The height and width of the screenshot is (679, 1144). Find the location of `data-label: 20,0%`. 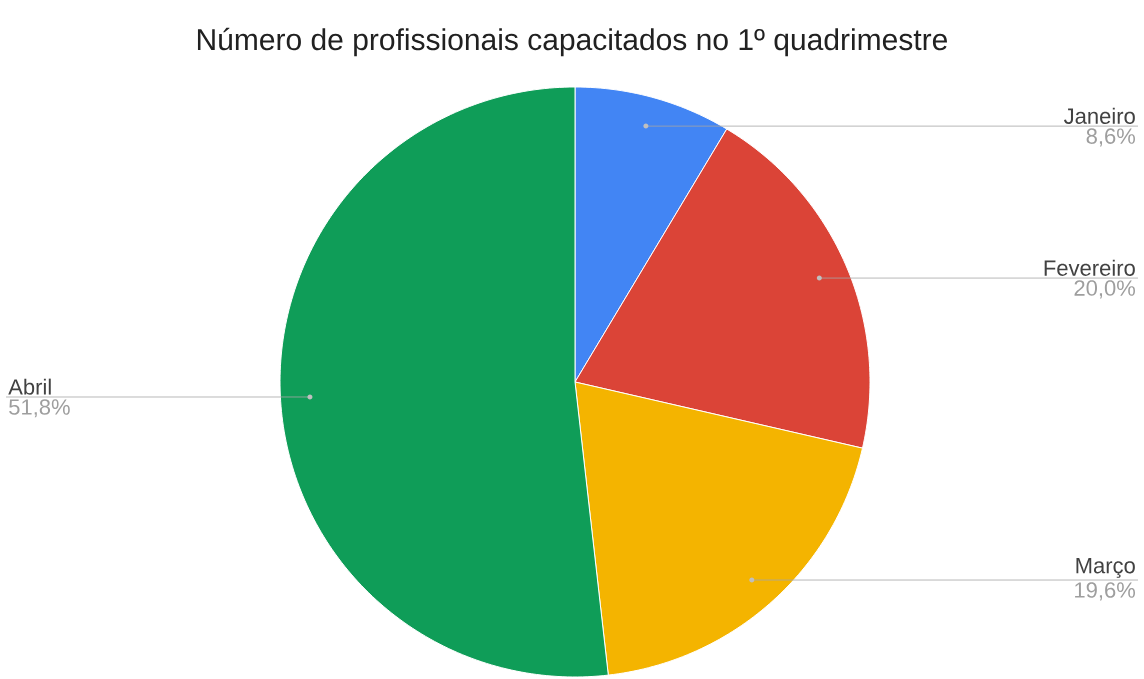

data-label: 20,0% is located at coordinates (1105, 289).